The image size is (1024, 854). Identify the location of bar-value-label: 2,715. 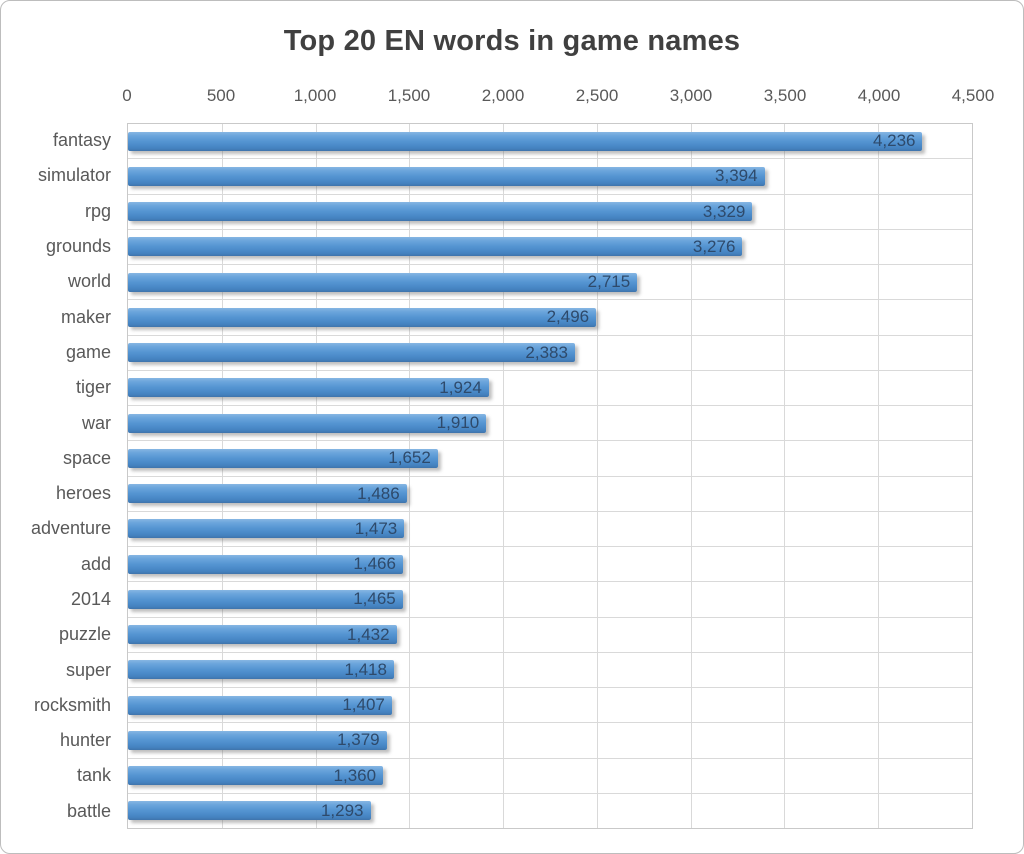
(609, 282).